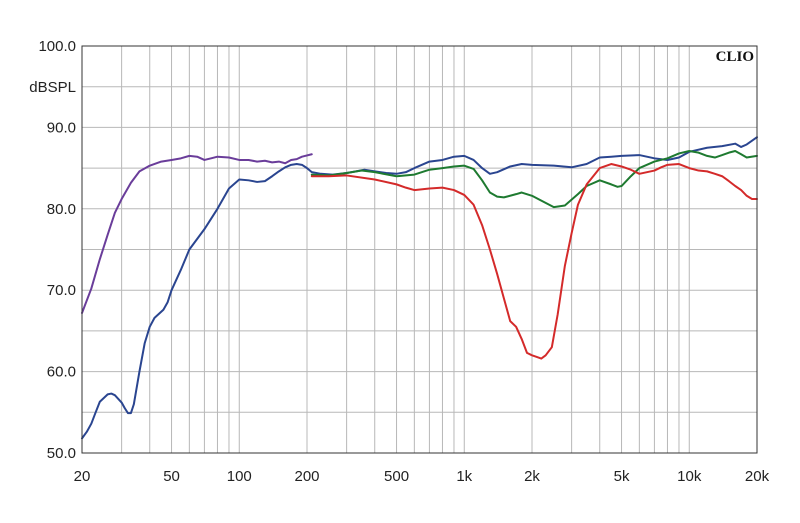 This screenshot has height=523, width=800. I want to click on x-tick-label: 100, so click(239, 476).